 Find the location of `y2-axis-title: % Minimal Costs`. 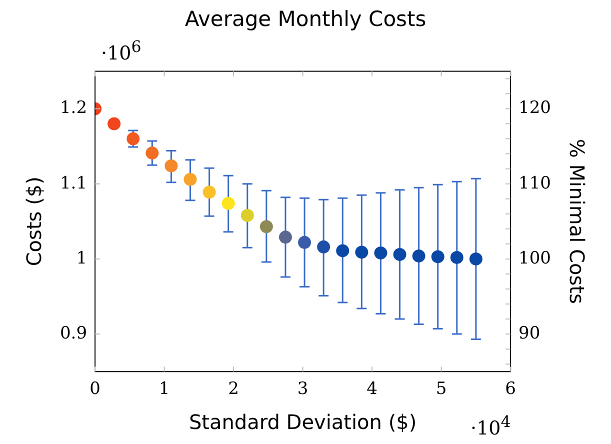

y2-axis-title: % Minimal Costs is located at coordinates (576, 221).